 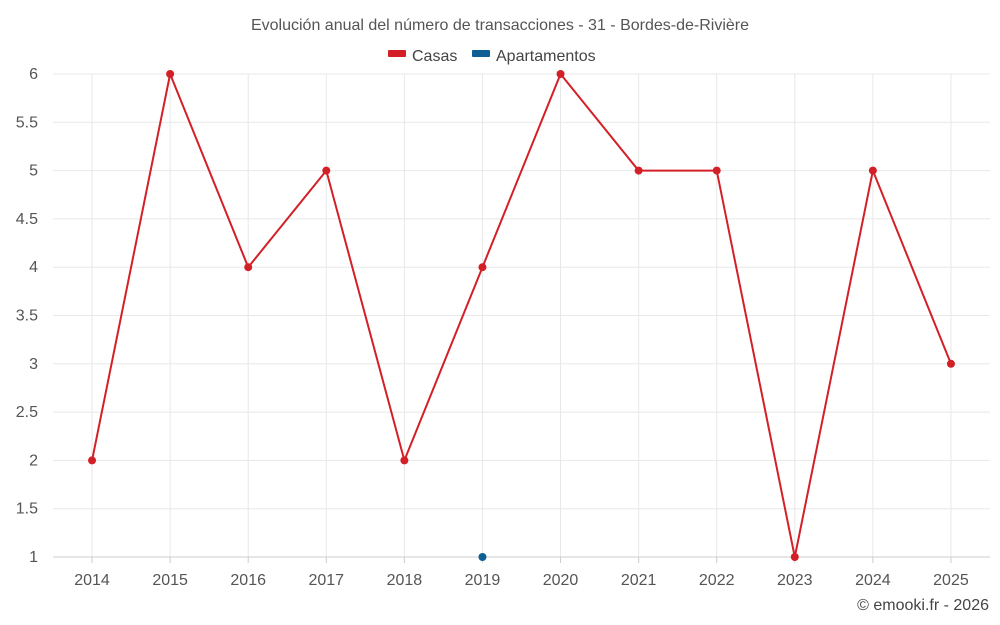 What do you see at coordinates (27, 412) in the screenshot?
I see `y-tick-label: 2.5` at bounding box center [27, 412].